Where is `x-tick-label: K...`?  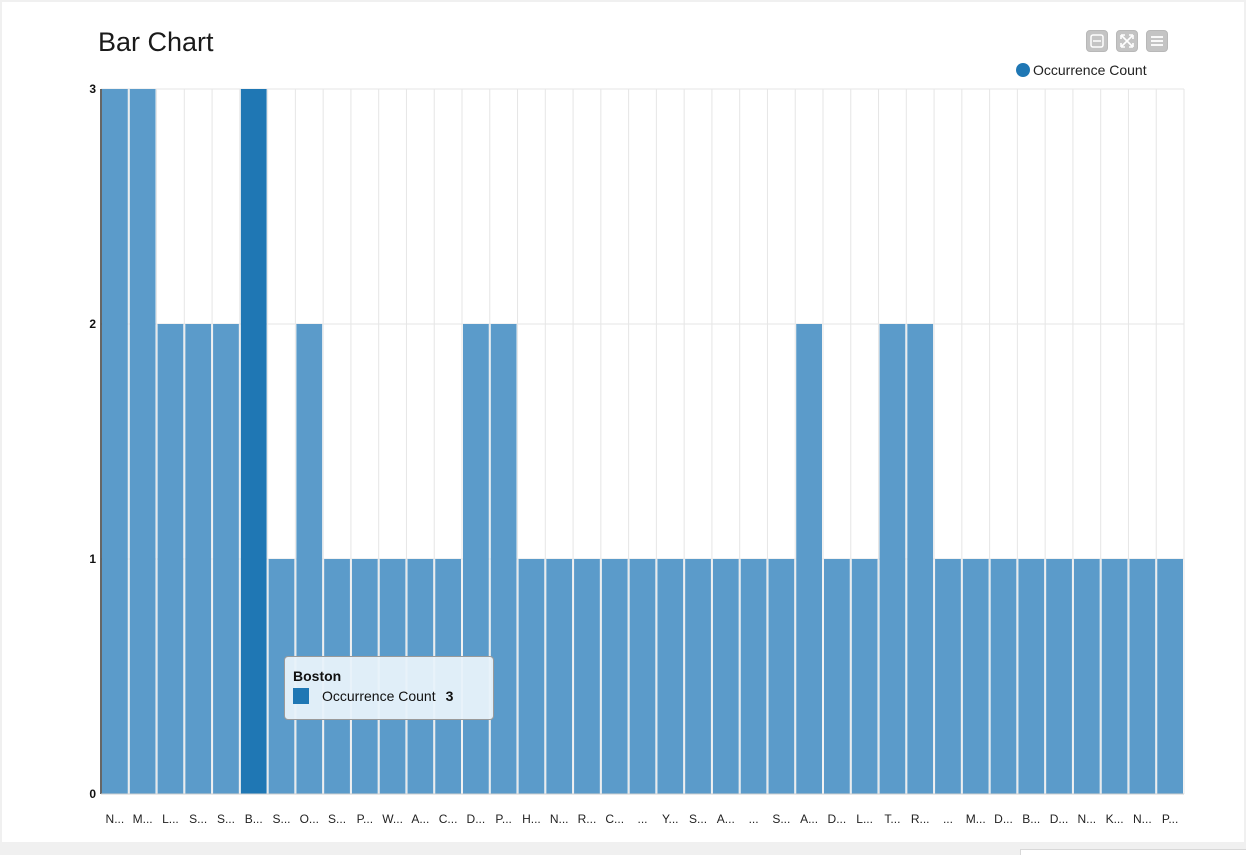
x-tick-label: K... is located at coordinates (1115, 819).